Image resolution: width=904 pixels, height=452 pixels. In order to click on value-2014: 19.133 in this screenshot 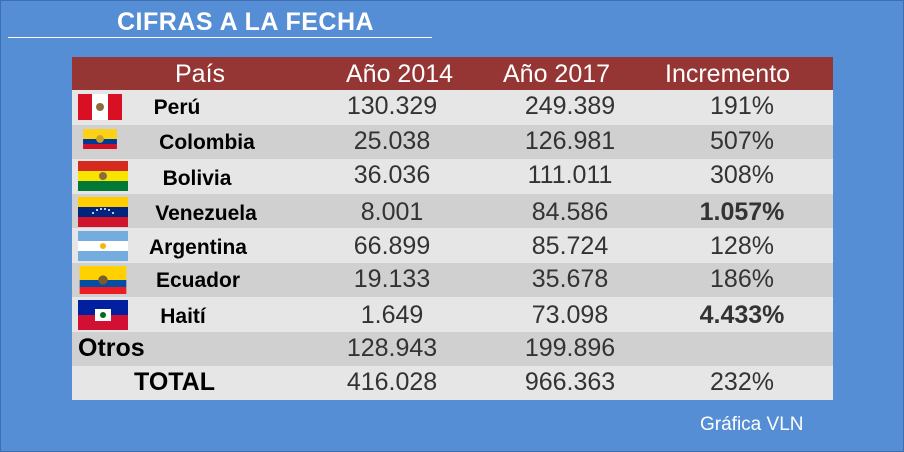, I will do `click(392, 278)`.